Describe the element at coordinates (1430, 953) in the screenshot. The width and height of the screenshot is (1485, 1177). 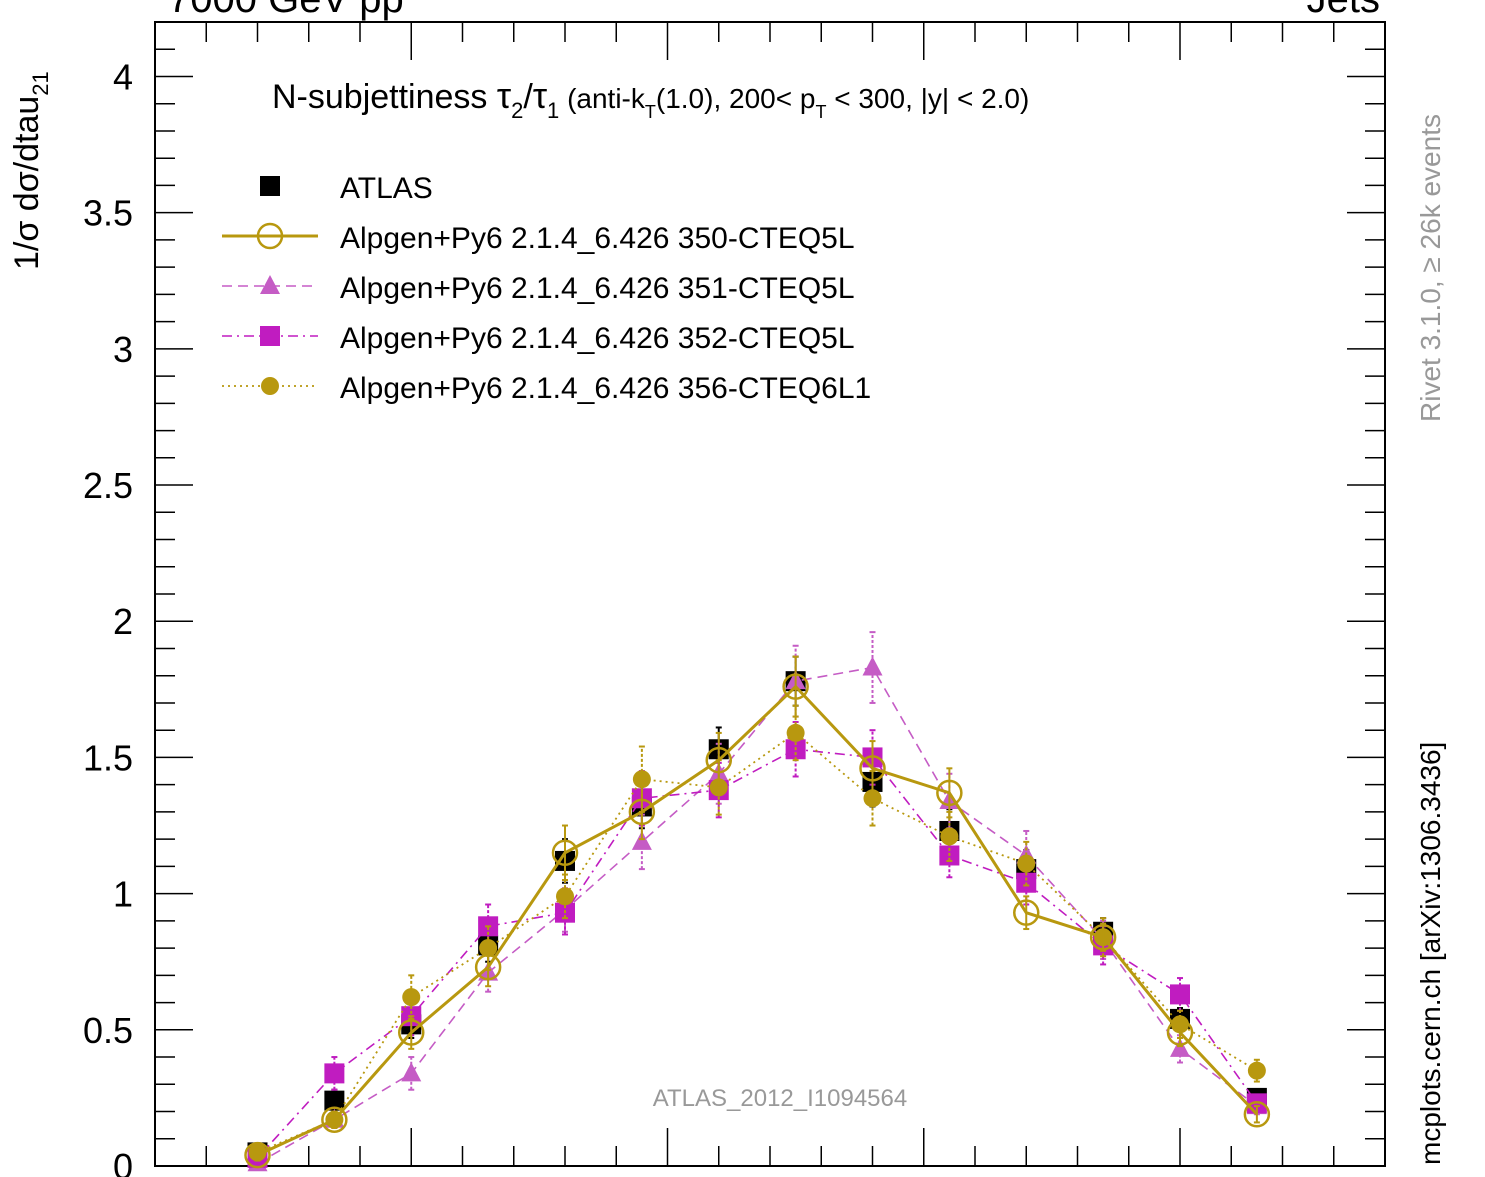
I see `mcplots-source-text: mcplots.cern.ch [arXiv:1306.3436]` at that location.